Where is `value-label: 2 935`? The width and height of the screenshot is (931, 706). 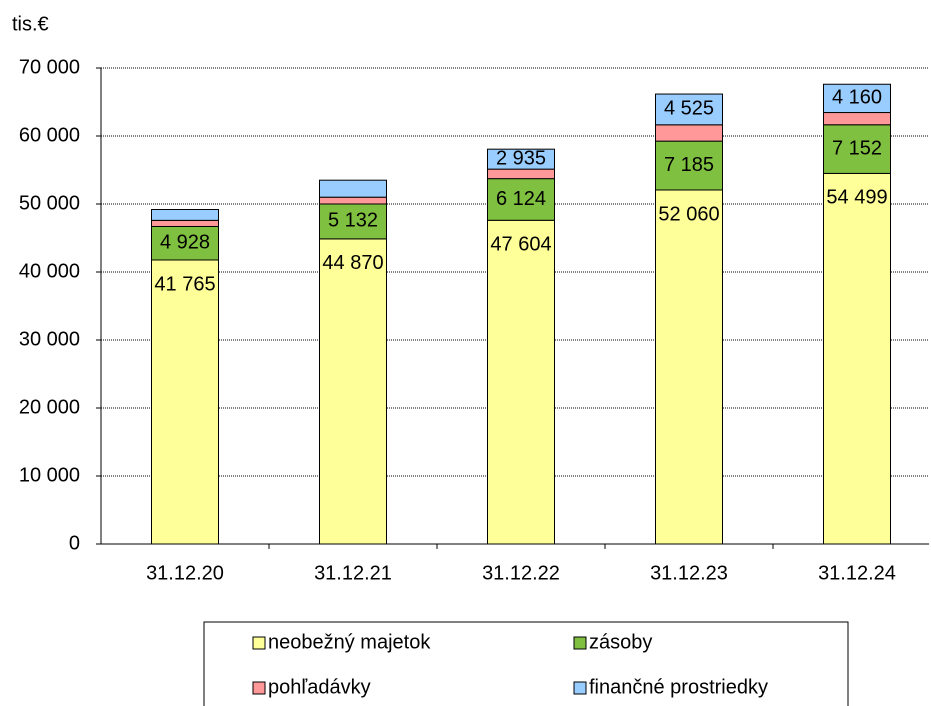 value-label: 2 935 is located at coordinates (521, 158).